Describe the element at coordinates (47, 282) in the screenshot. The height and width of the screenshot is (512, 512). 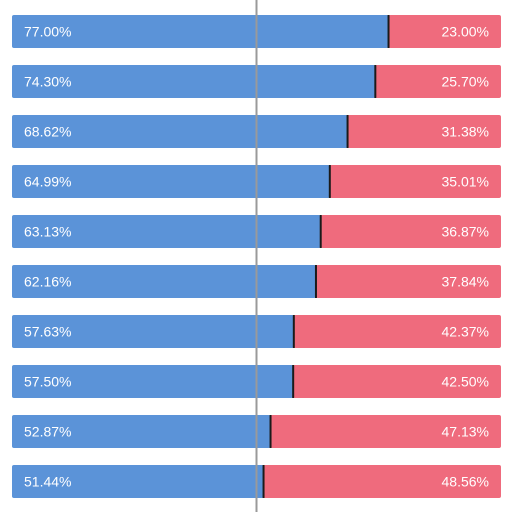
I see `bar-value-label-left: 62.16%` at that location.